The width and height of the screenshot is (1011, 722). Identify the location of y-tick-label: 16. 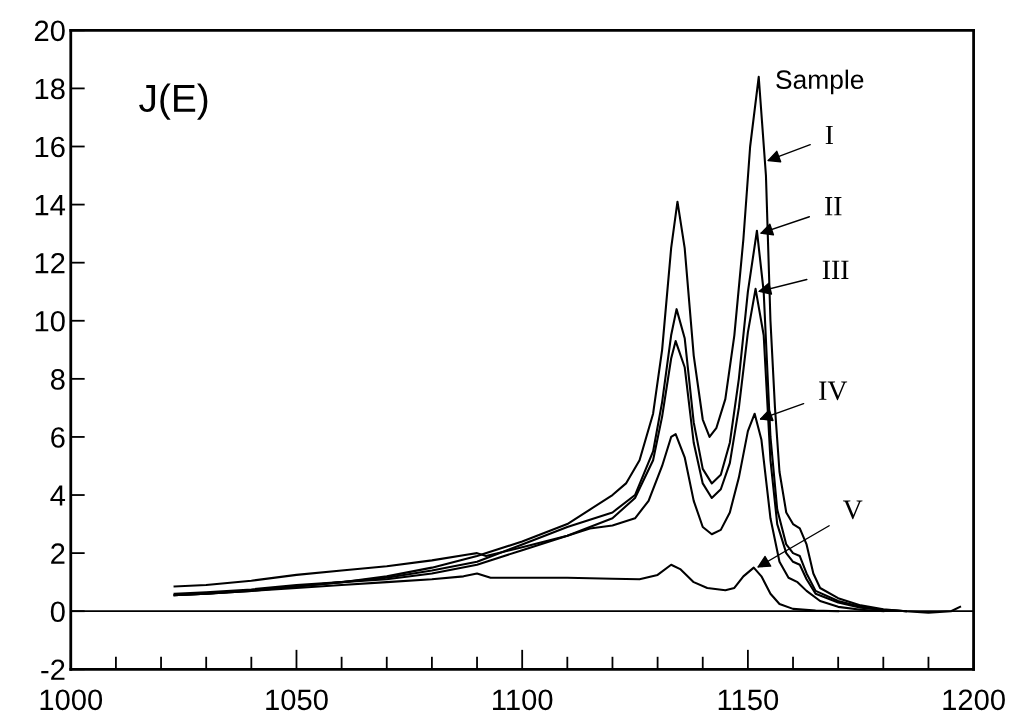
(50, 147).